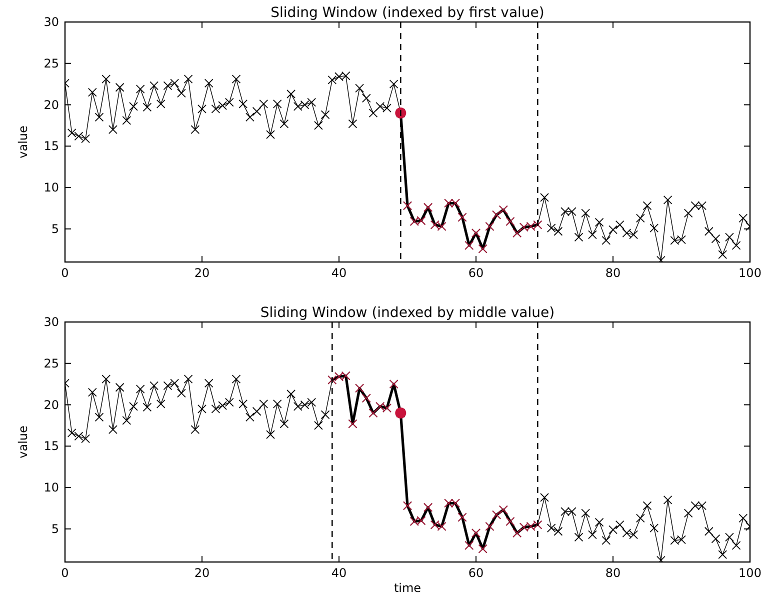 The image size is (770, 600). Describe the element at coordinates (407, 313) in the screenshot. I see `chart-title: Sliding Window (indexed by middle value)` at that location.